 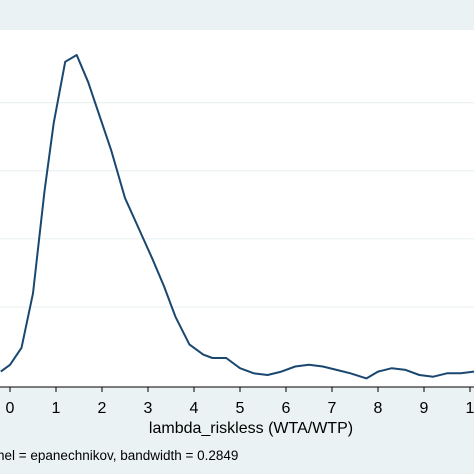 I want to click on chart-note: nel = epanechnikov, bandwidth = 0.2849, so click(x=119, y=455).